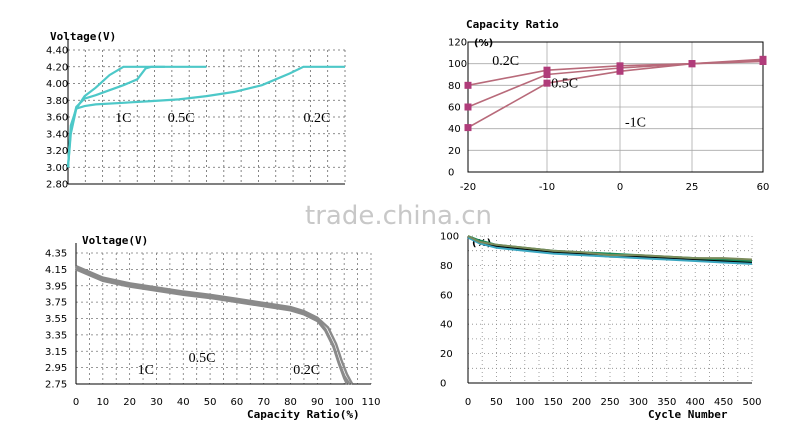 The height and width of the screenshot is (447, 800). What do you see at coordinates (56, 319) in the screenshot?
I see `y-tick-label: 3.55` at bounding box center [56, 319].